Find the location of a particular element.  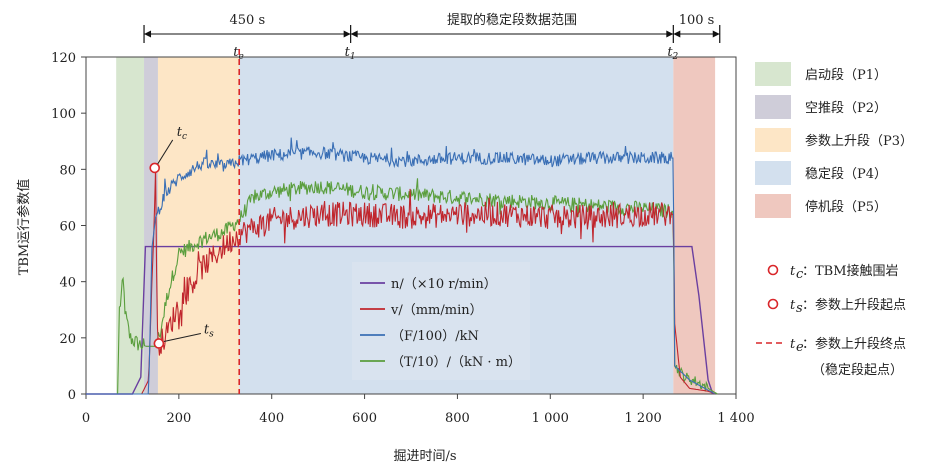

tc-marker is located at coordinates (155, 168).